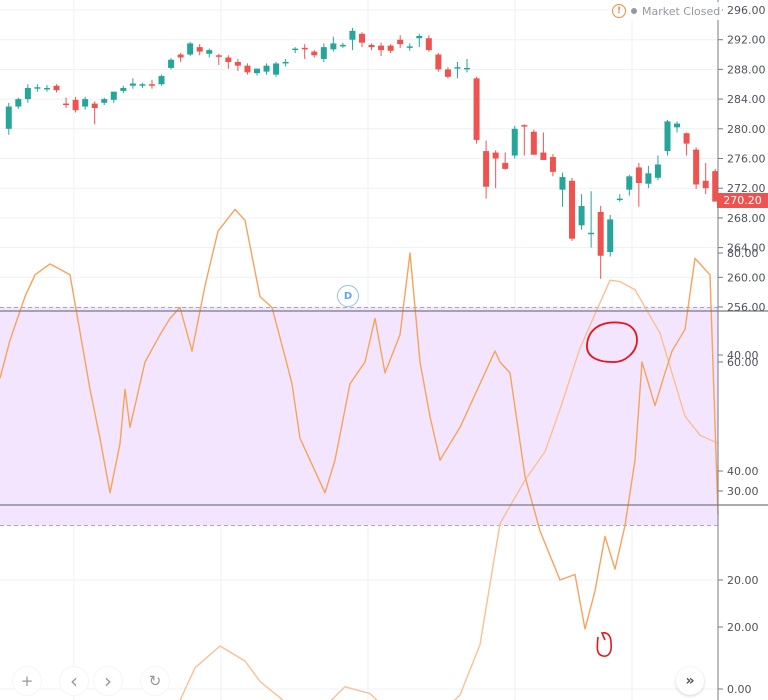 The image size is (768, 700). What do you see at coordinates (690, 681) in the screenshot?
I see `scroll-to-realtime-button: »` at bounding box center [690, 681].